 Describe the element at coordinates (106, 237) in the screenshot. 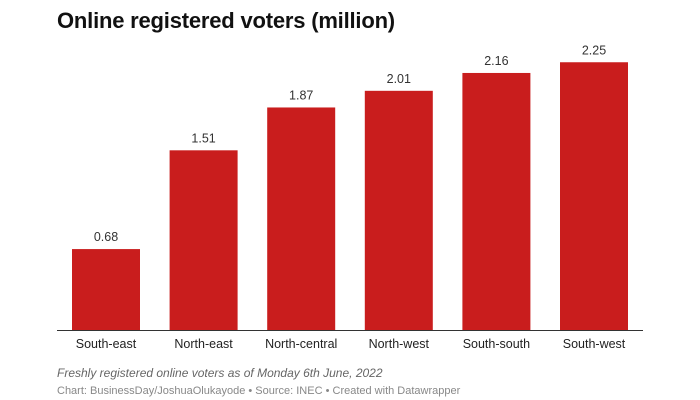

I see `data-label: 0.68` at that location.